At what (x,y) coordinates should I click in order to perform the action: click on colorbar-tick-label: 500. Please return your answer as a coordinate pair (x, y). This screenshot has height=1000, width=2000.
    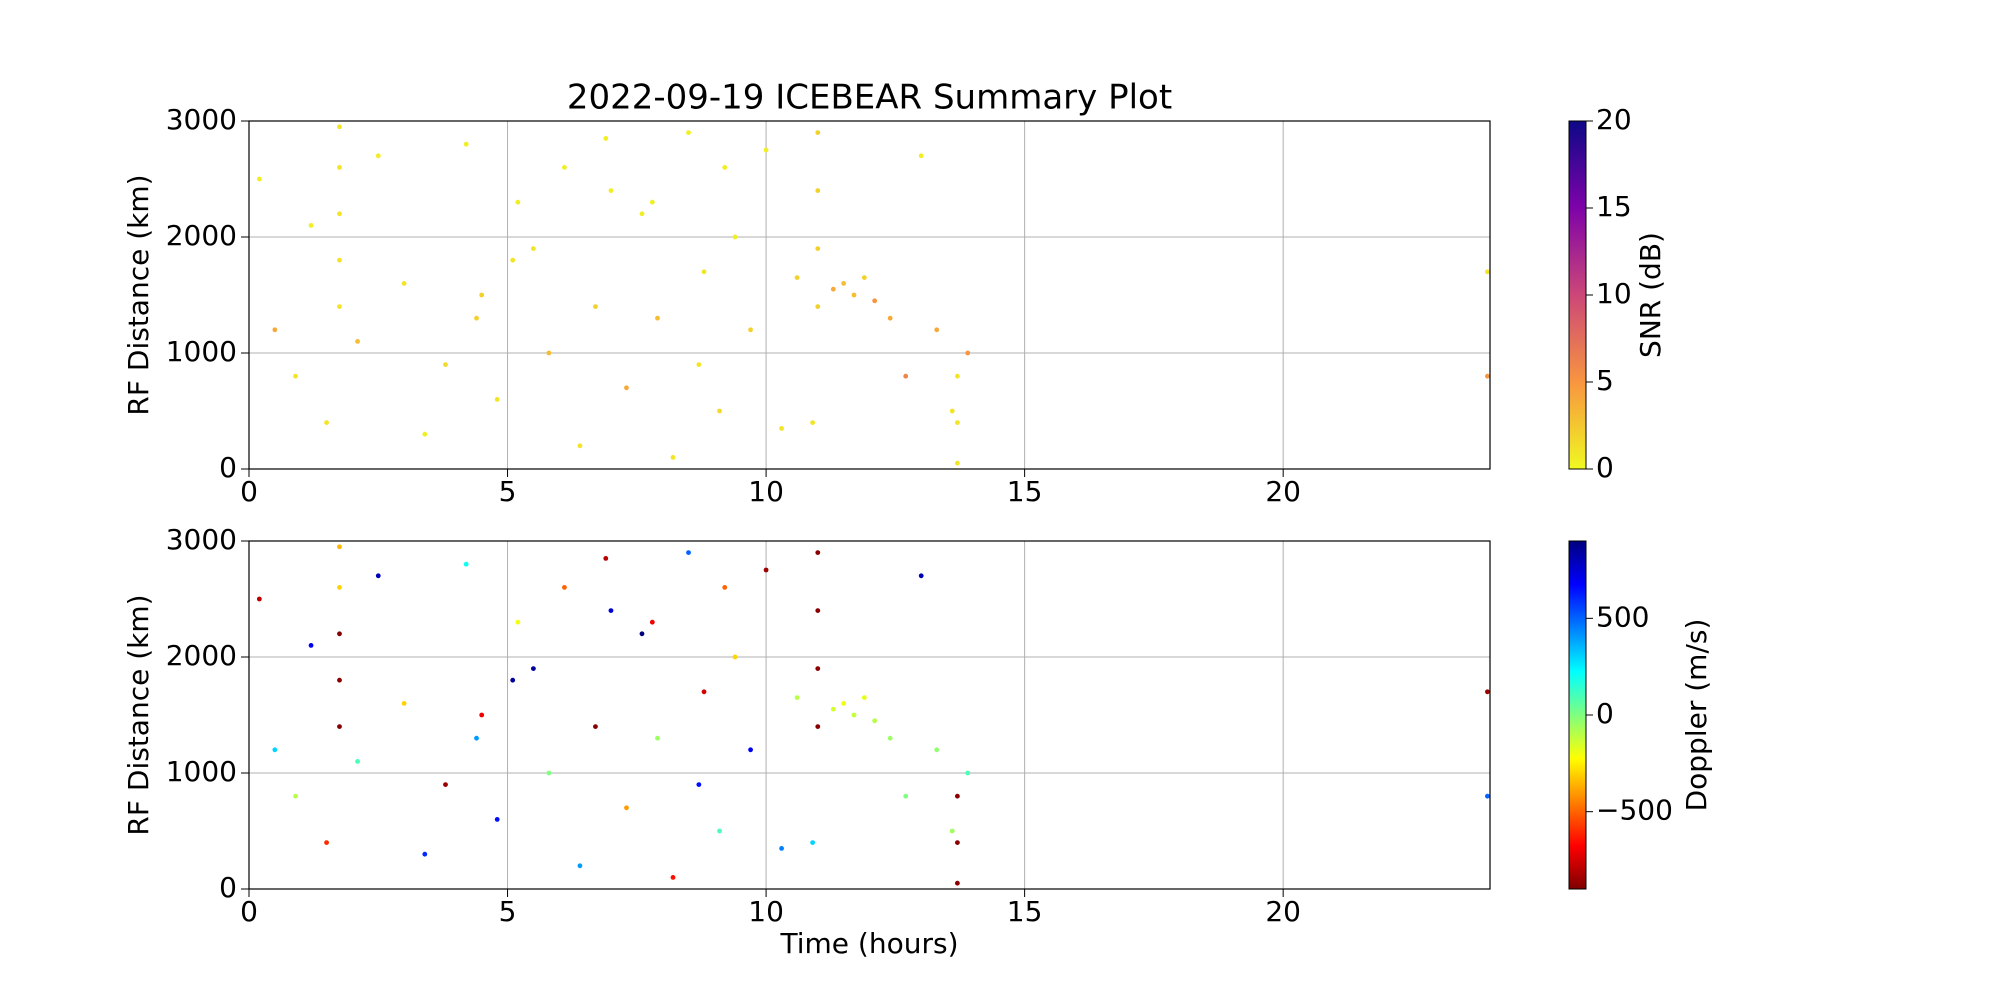
    Looking at the image, I should click on (1622, 616).